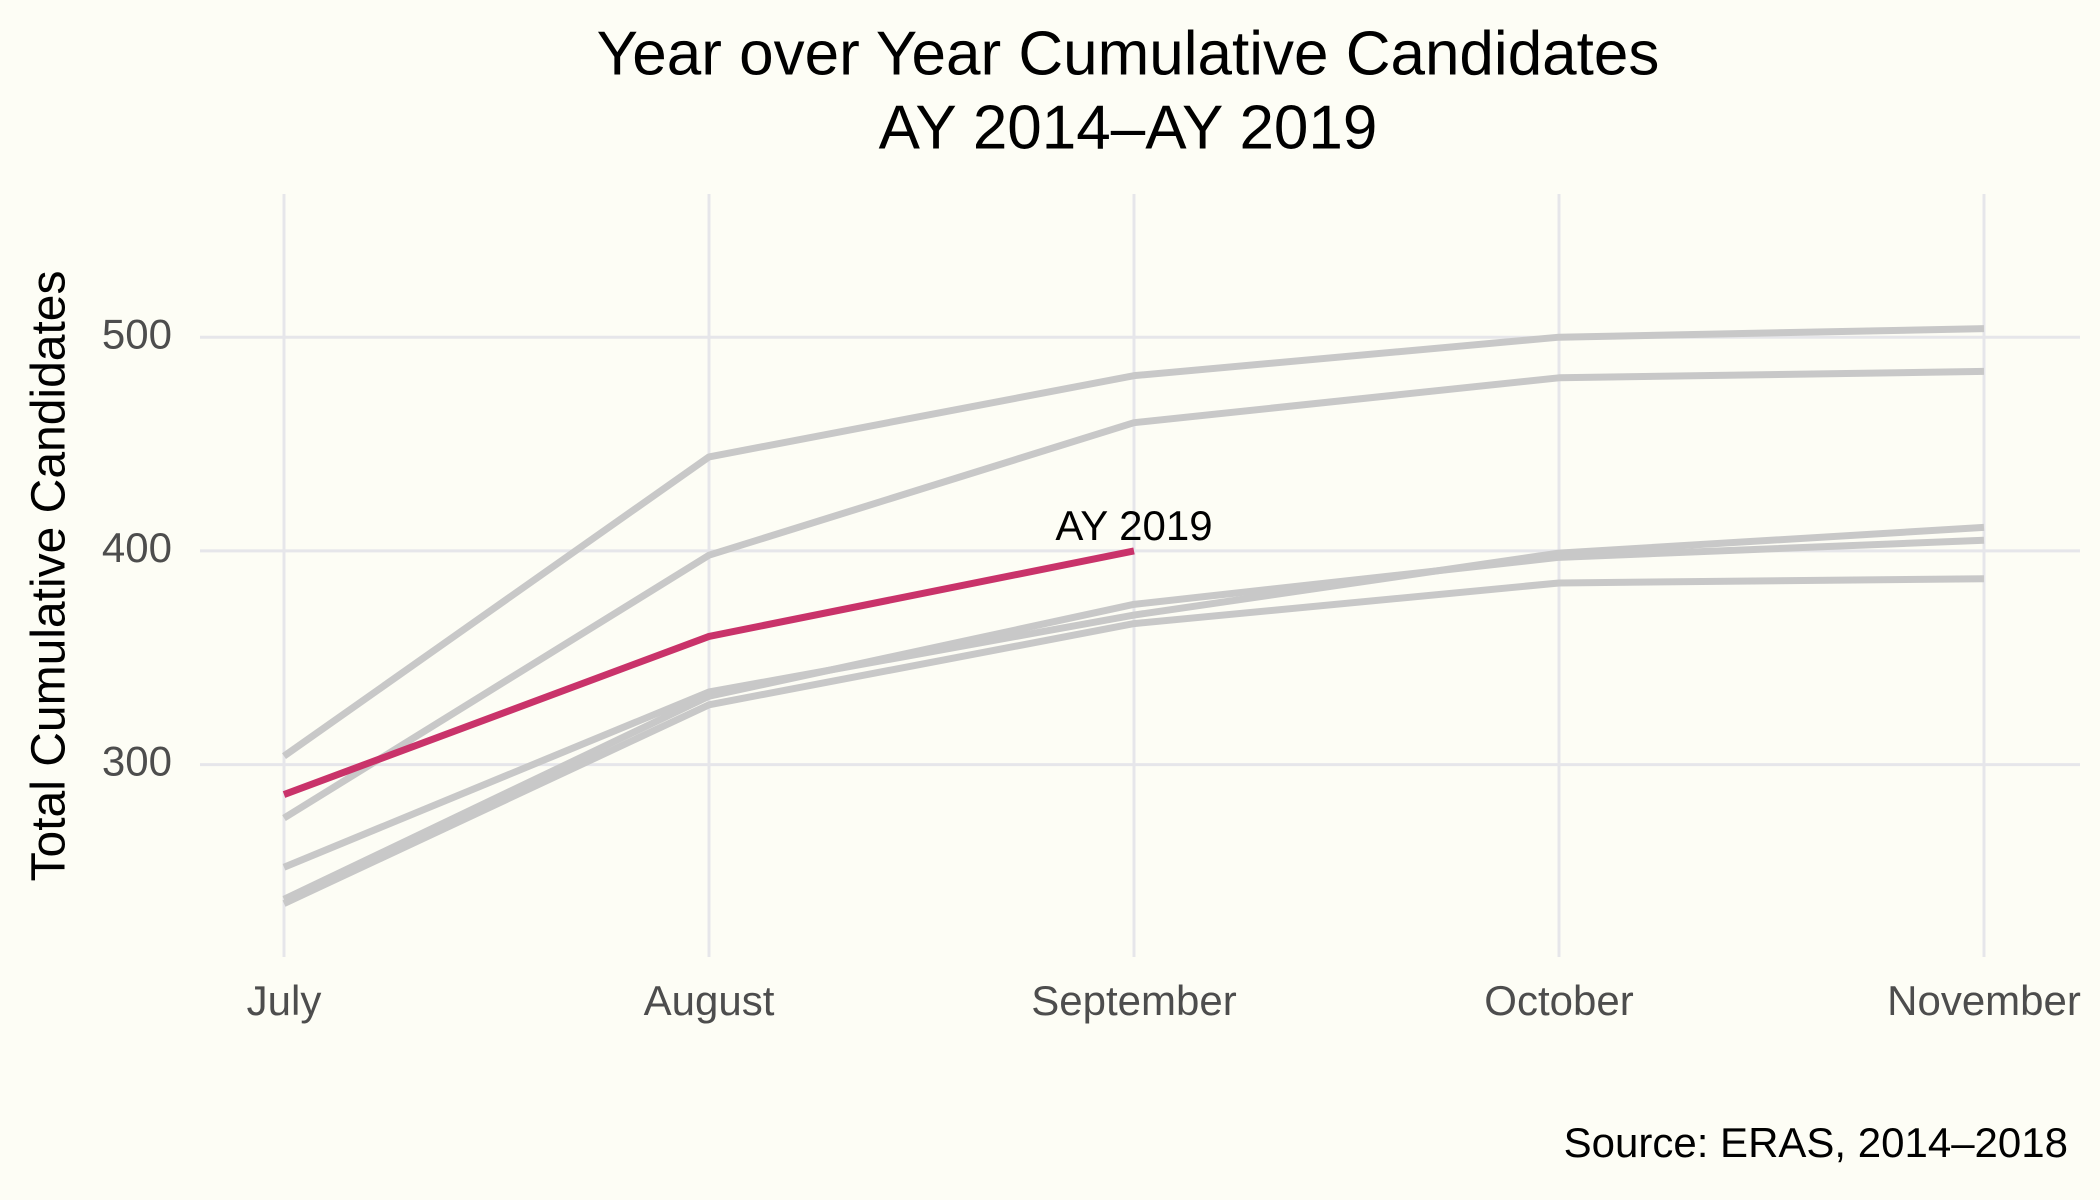 The height and width of the screenshot is (1200, 2100). What do you see at coordinates (1128, 53) in the screenshot?
I see `chart-title: Year over Year Cumulative Candidates` at bounding box center [1128, 53].